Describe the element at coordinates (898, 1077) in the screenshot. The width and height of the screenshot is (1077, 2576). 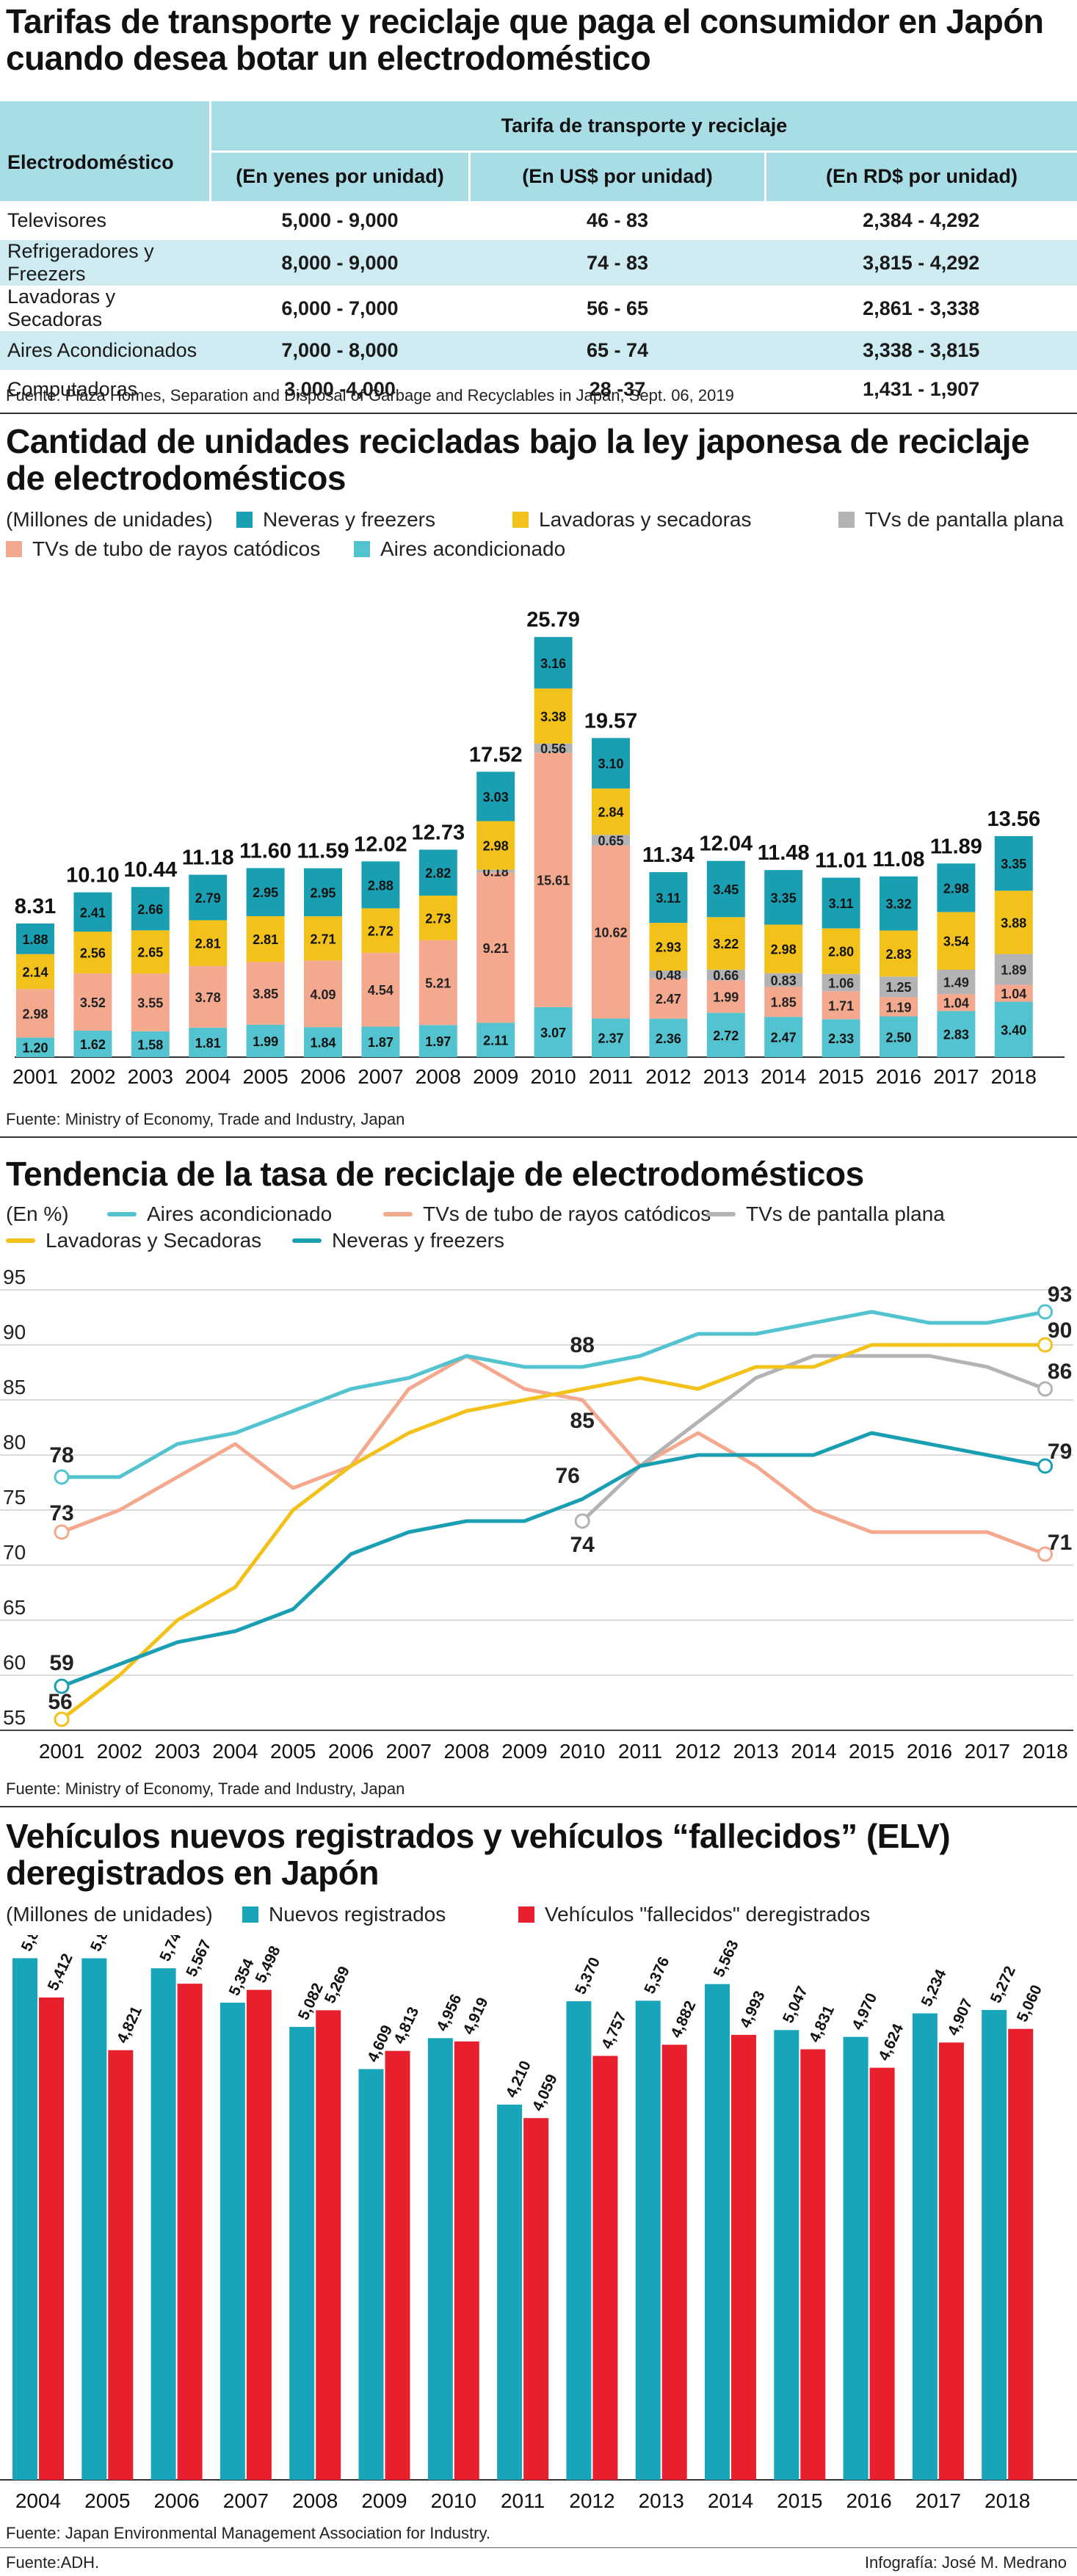
I see `x-tick-label: 2016` at that location.